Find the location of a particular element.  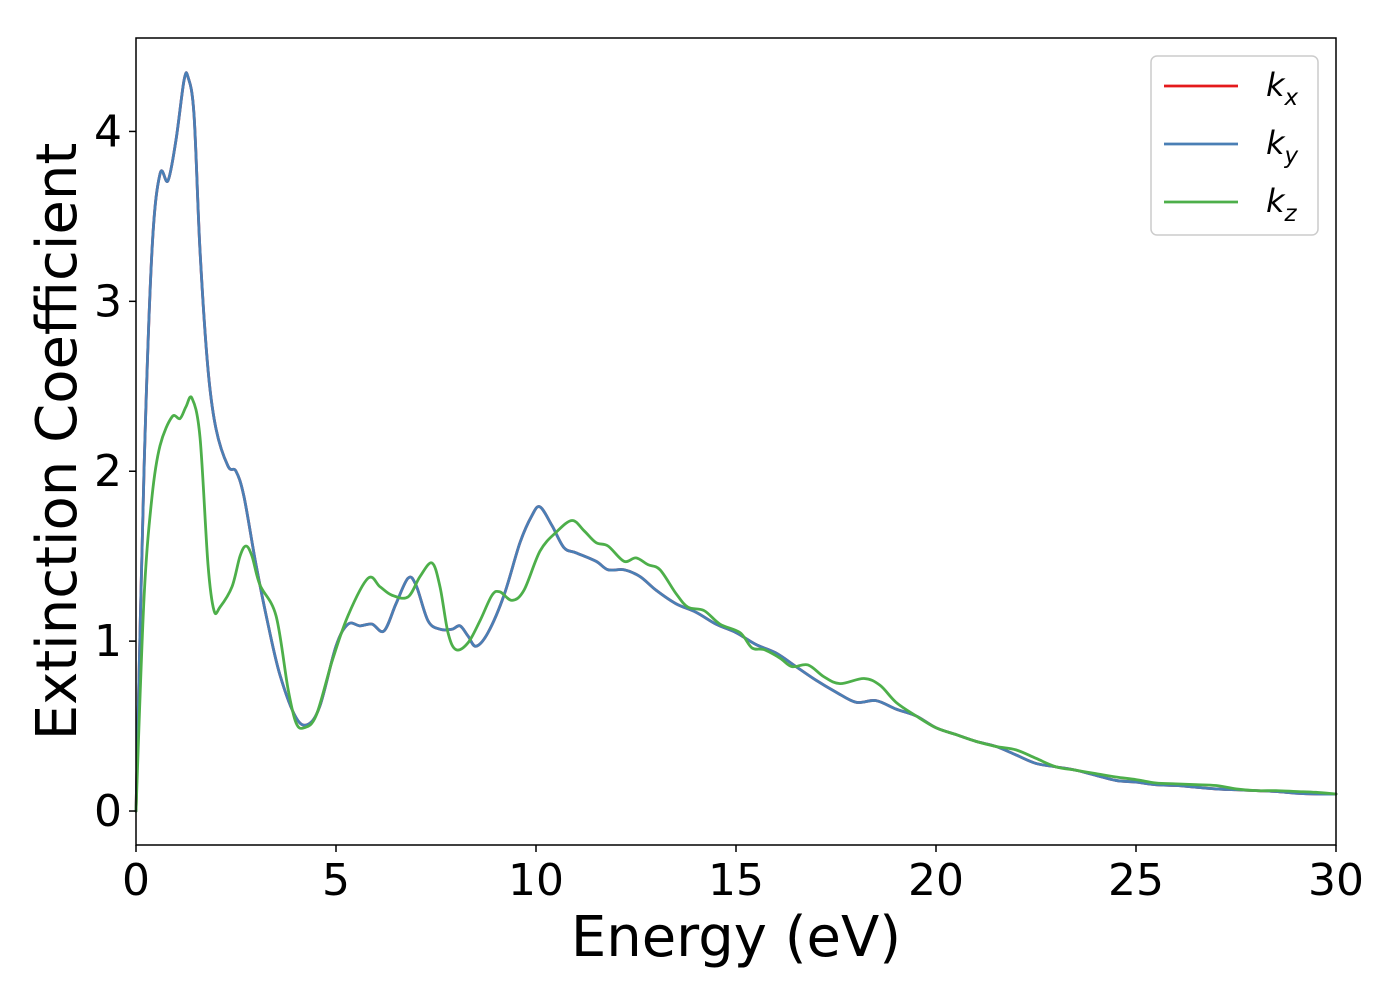

legend-label-sub: x is located at coordinates (1291, 98).